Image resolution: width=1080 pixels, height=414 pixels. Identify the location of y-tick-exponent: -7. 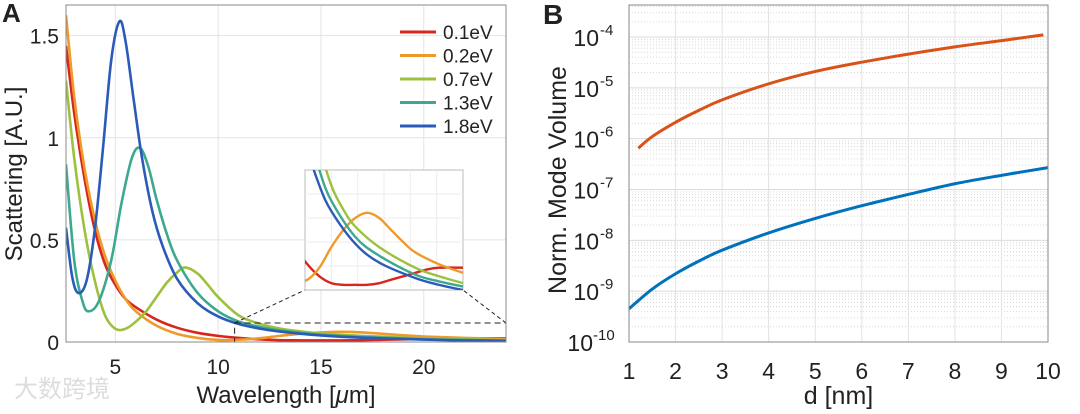
(606, 183).